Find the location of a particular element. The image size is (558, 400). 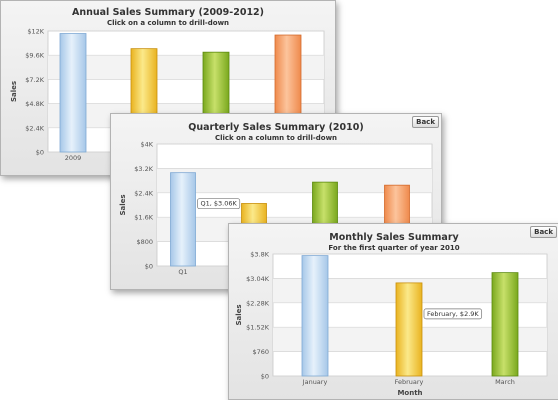

y-tick-label: $800 is located at coordinates (144, 242).